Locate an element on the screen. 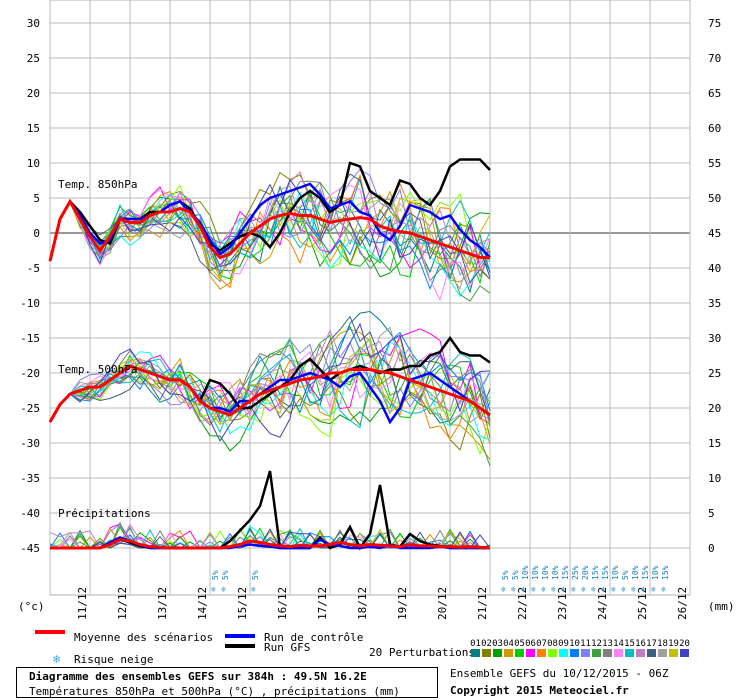 This screenshot has height=700, width=740. right-tick-label: 65 is located at coordinates (714, 93).